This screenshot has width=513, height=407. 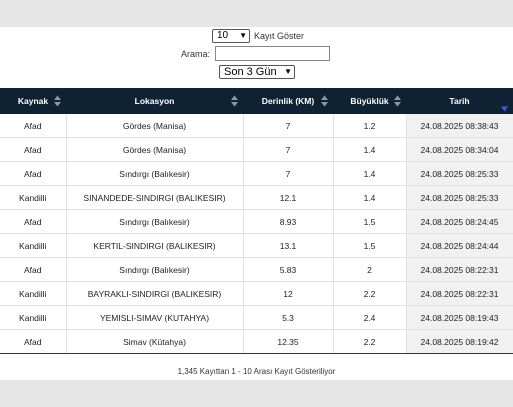 What do you see at coordinates (155, 341) in the screenshot?
I see `cell-lokasyon: Simav (Kütahya)` at bounding box center [155, 341].